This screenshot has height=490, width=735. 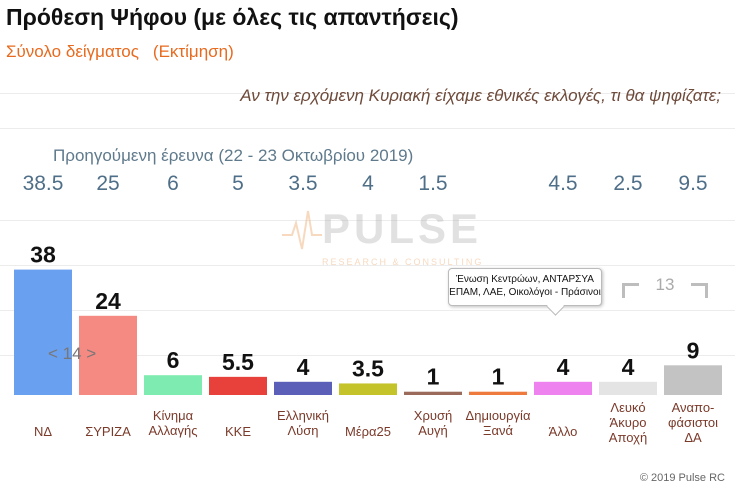 I want to click on chart-subtitle: Σύνολο δείγματος (Εκτίμηση), so click(x=120, y=52).